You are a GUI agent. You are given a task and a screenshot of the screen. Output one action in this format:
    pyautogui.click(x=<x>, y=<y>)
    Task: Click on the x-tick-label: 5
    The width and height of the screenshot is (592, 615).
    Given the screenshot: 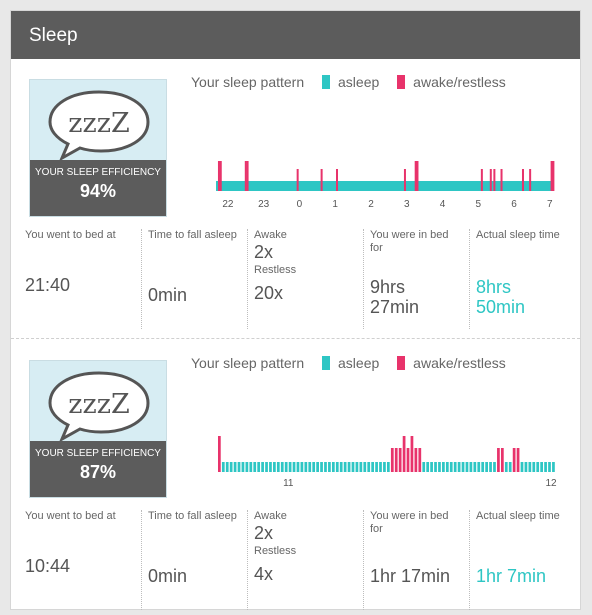 What is the action you would take?
    pyautogui.click(x=478, y=204)
    